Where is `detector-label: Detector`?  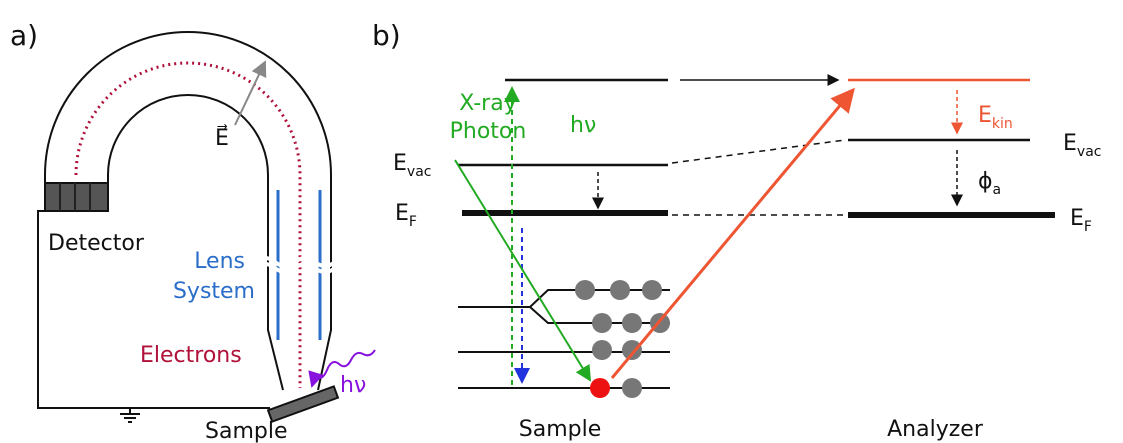 detector-label: Detector is located at coordinates (96, 243).